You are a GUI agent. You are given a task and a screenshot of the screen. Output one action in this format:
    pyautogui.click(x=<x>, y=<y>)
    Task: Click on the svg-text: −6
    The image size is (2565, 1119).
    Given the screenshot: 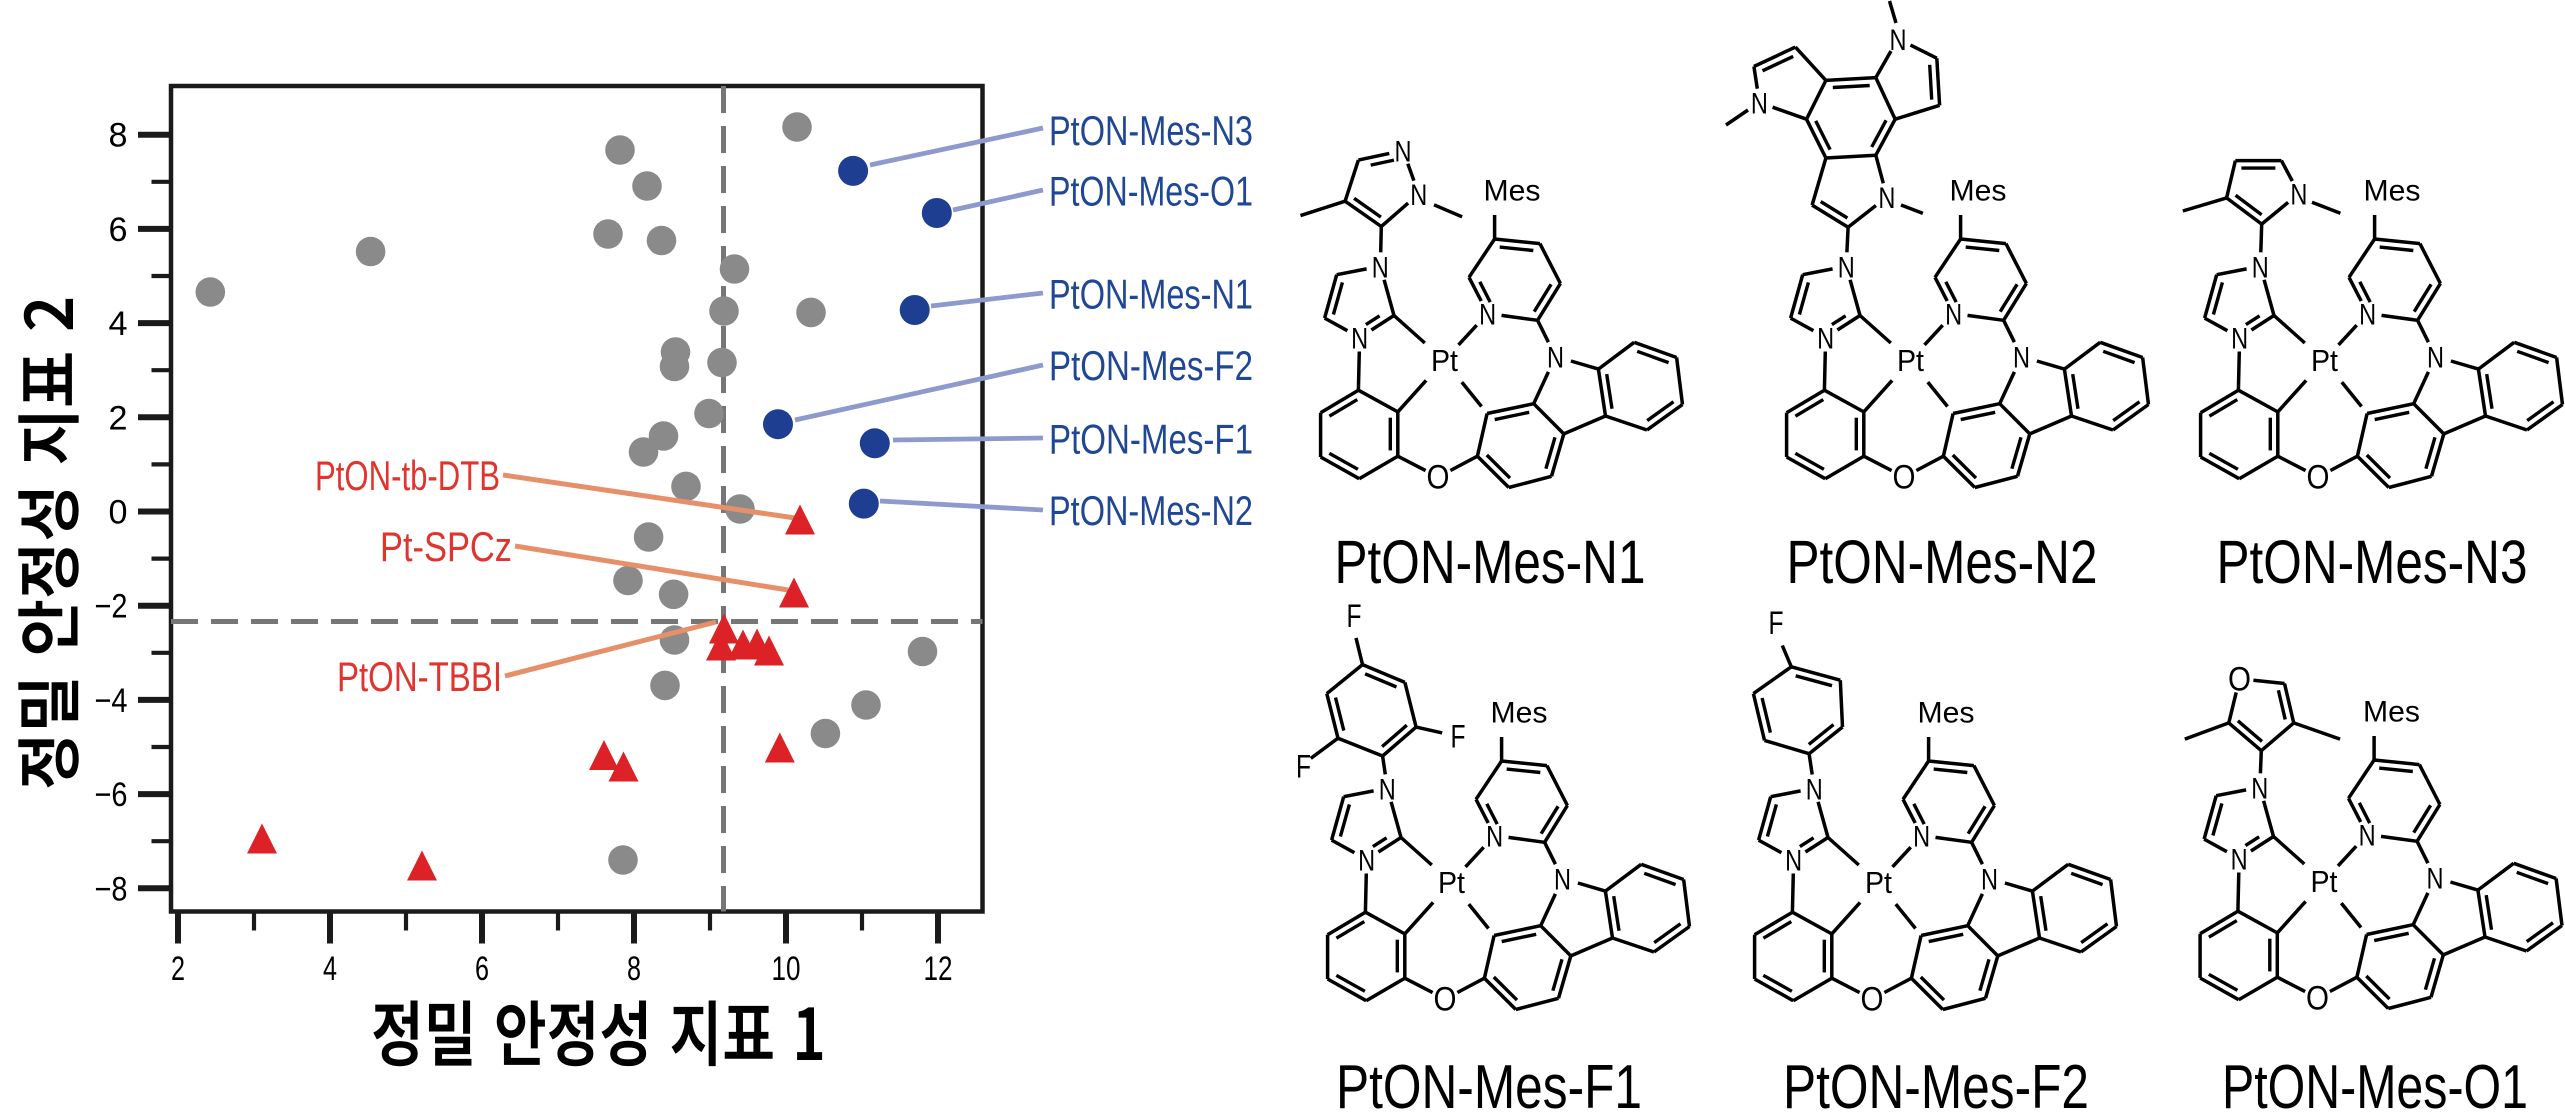 What is the action you would take?
    pyautogui.click(x=111, y=795)
    